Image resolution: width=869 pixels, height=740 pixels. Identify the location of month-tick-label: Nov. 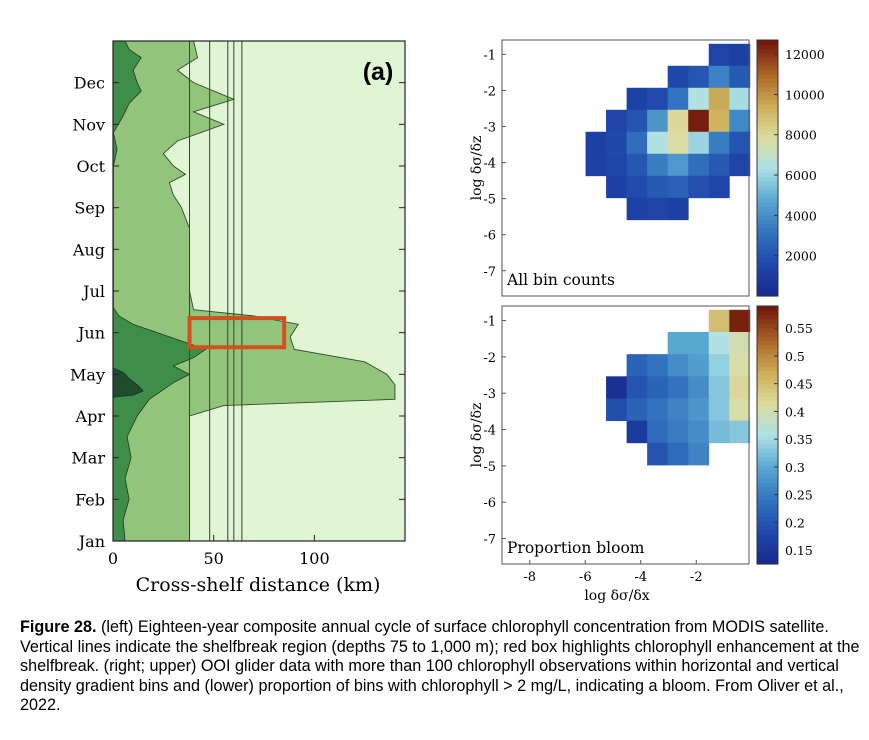
(88, 124).